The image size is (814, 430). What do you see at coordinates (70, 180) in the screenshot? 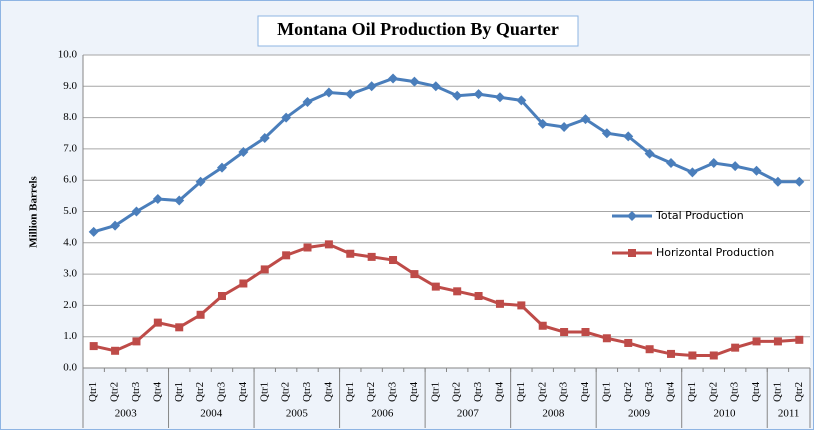
I see `y-tick-label: 6.0` at bounding box center [70, 180].